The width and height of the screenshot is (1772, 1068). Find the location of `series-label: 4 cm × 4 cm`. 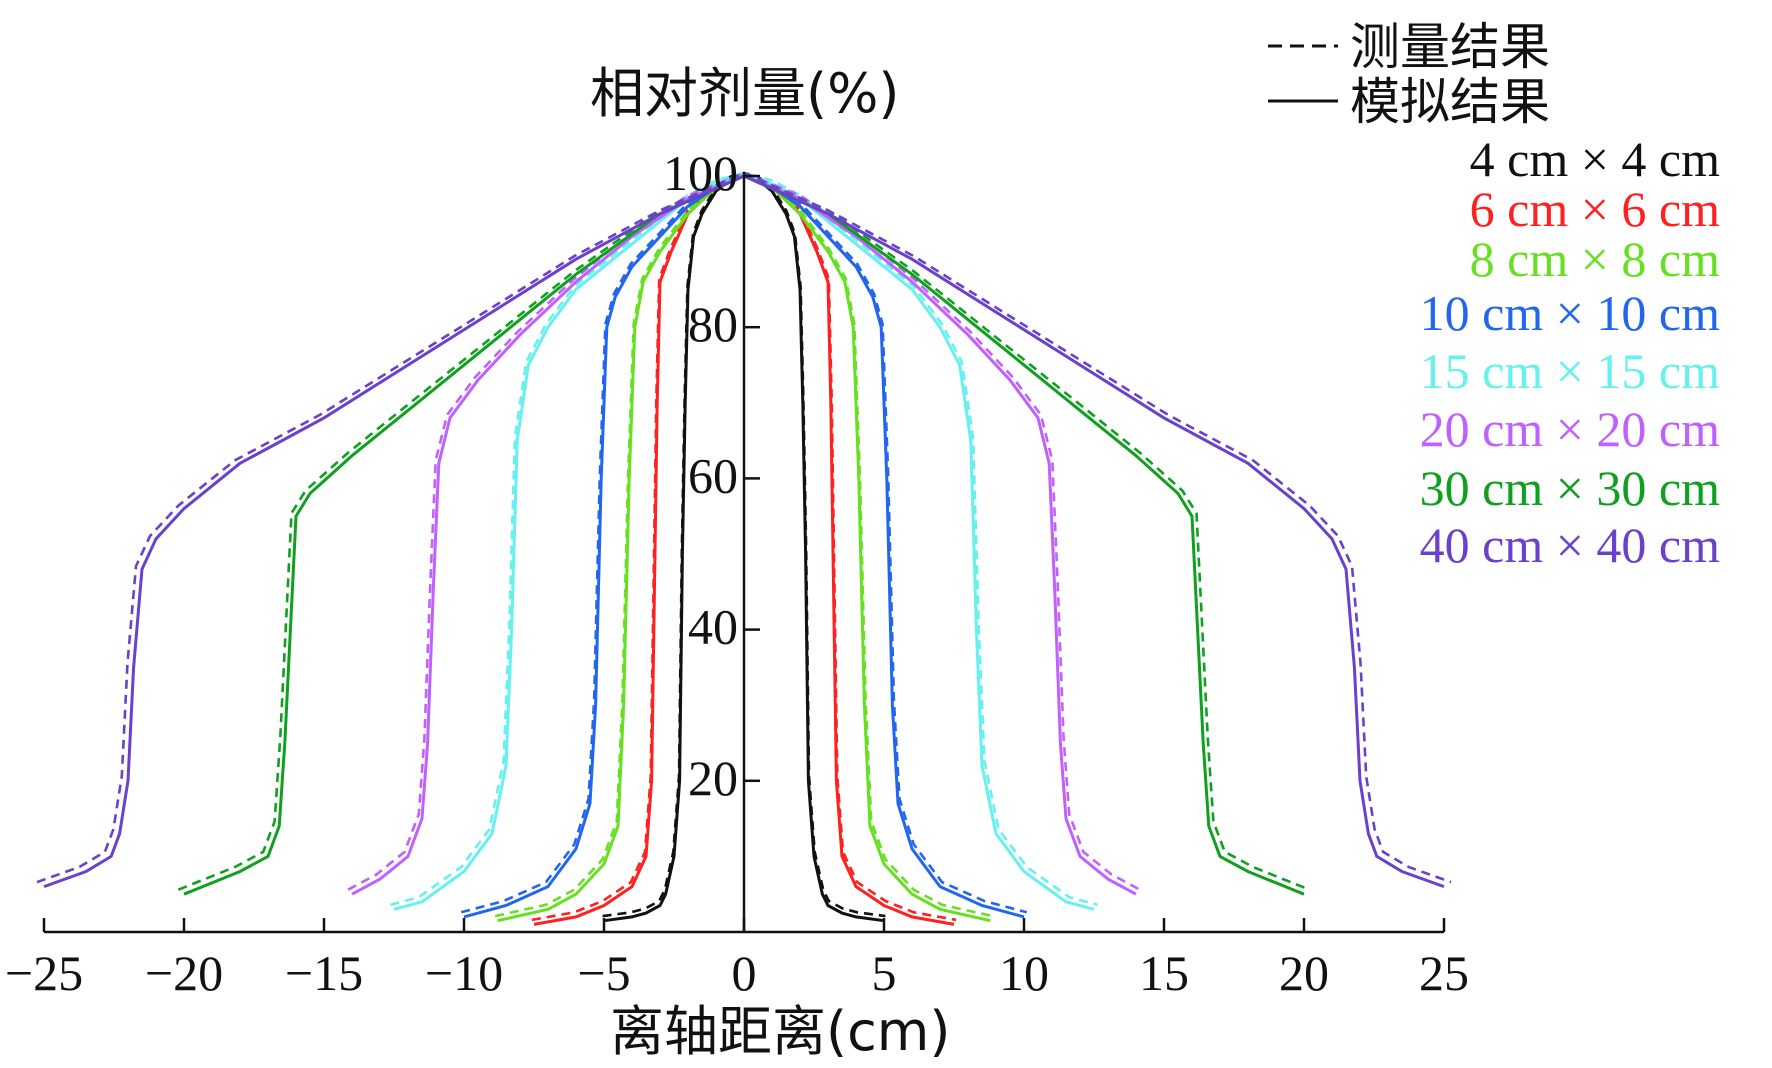

series-label: 4 cm × 4 cm is located at coordinates (1595, 159).